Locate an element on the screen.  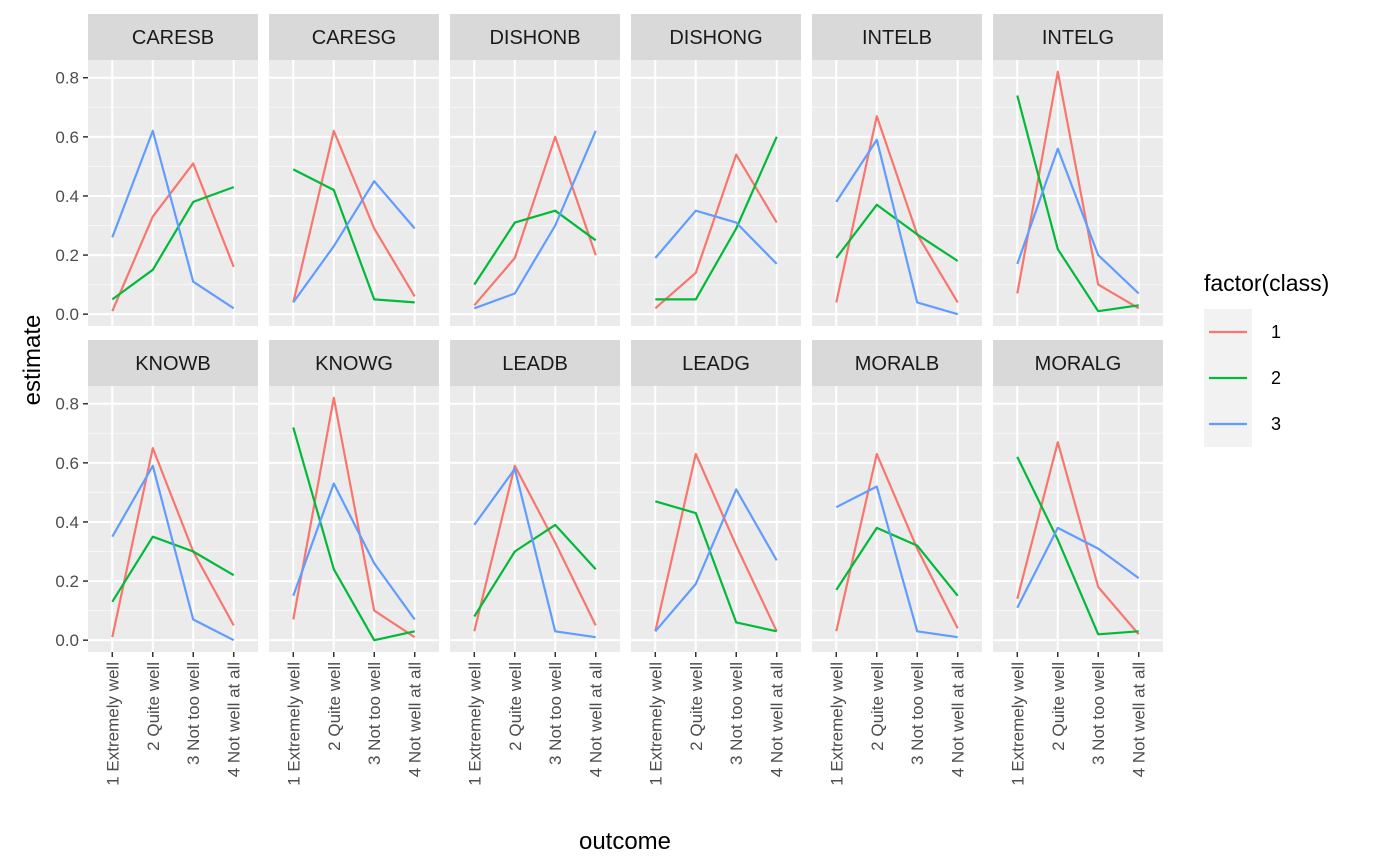
legend-title: factor(class) is located at coordinates (1266, 283).